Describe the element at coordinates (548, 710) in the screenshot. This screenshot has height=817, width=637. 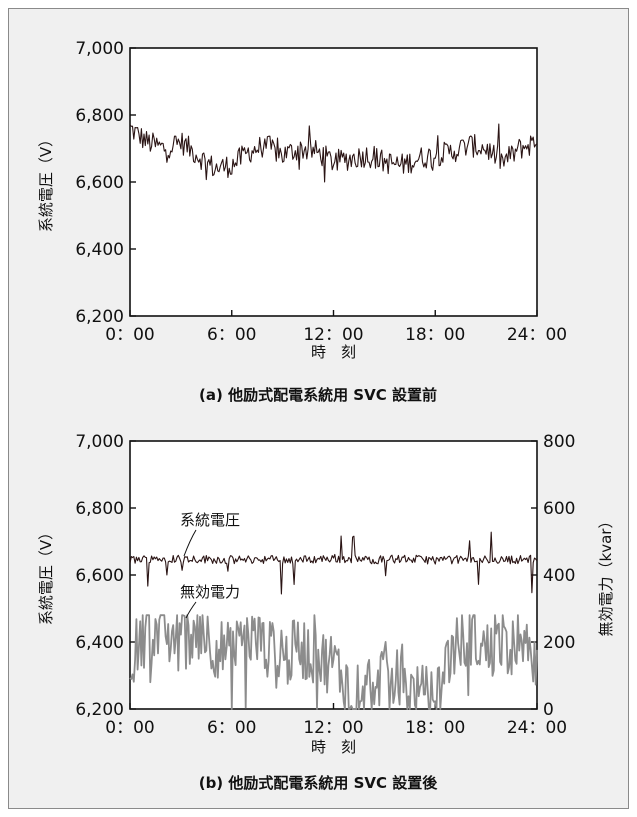
I see `y2-tick-label: 0` at that location.